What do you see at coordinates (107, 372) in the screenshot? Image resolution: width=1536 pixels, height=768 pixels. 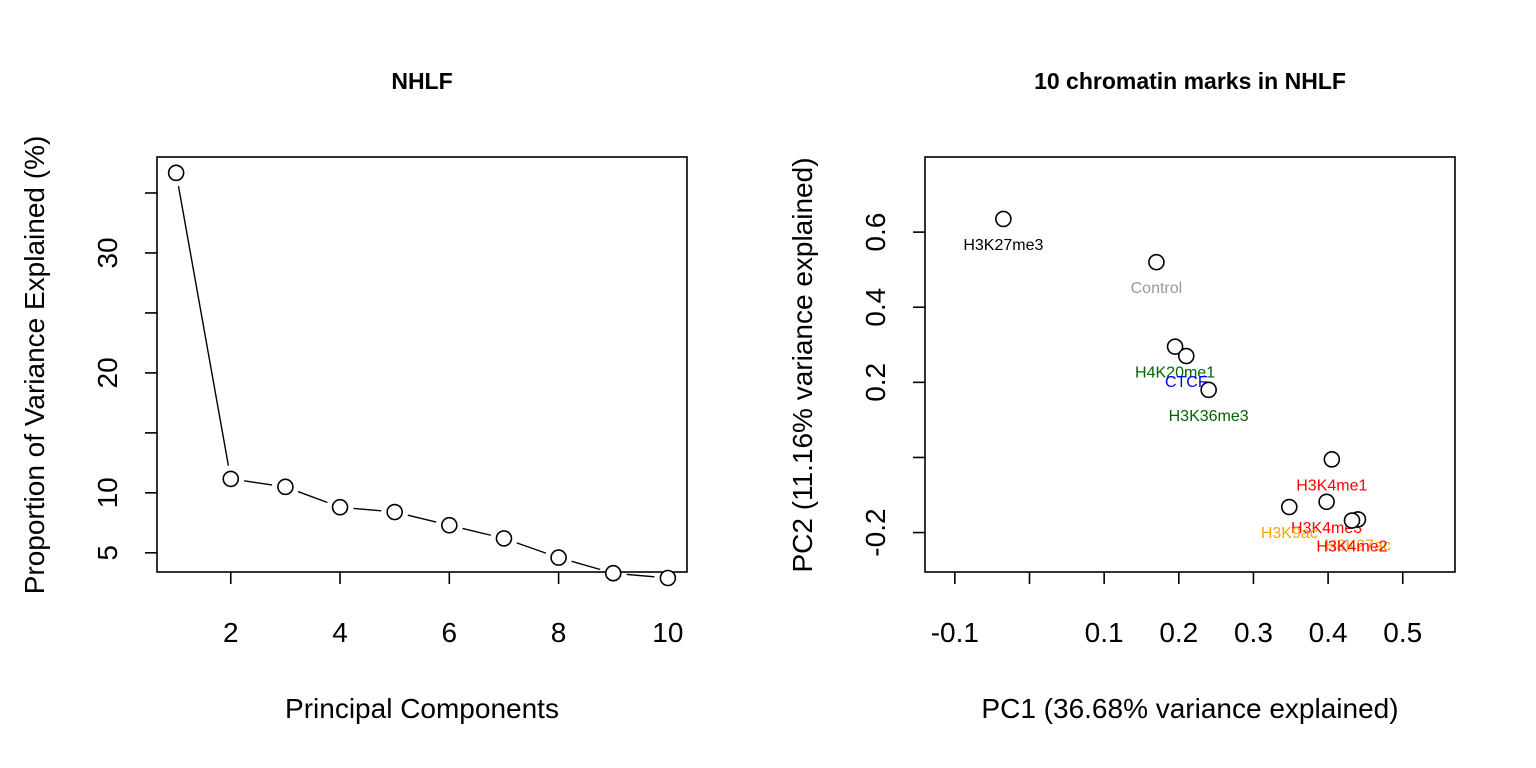 I see `scree-y-tick-label: 20` at bounding box center [107, 372].